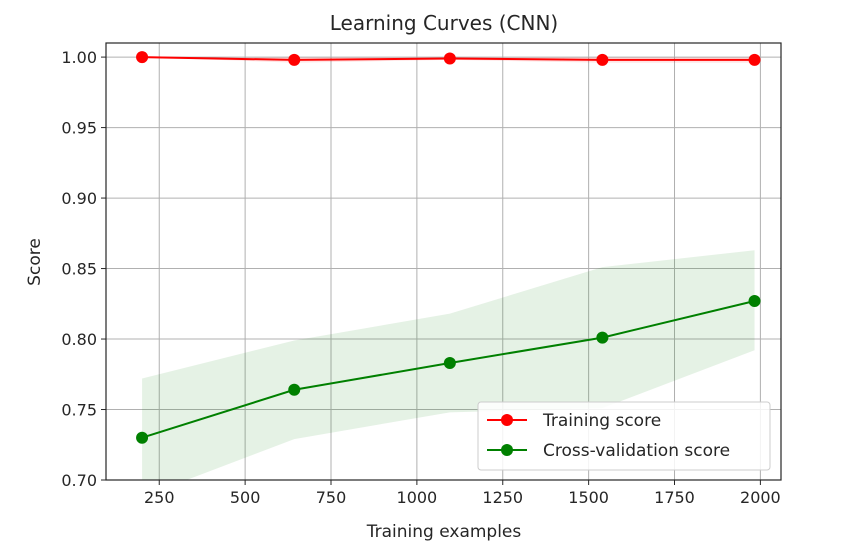 This screenshot has height=558, width=842. Describe the element at coordinates (79, 410) in the screenshot. I see `y-tick-label: 0.75` at that location.